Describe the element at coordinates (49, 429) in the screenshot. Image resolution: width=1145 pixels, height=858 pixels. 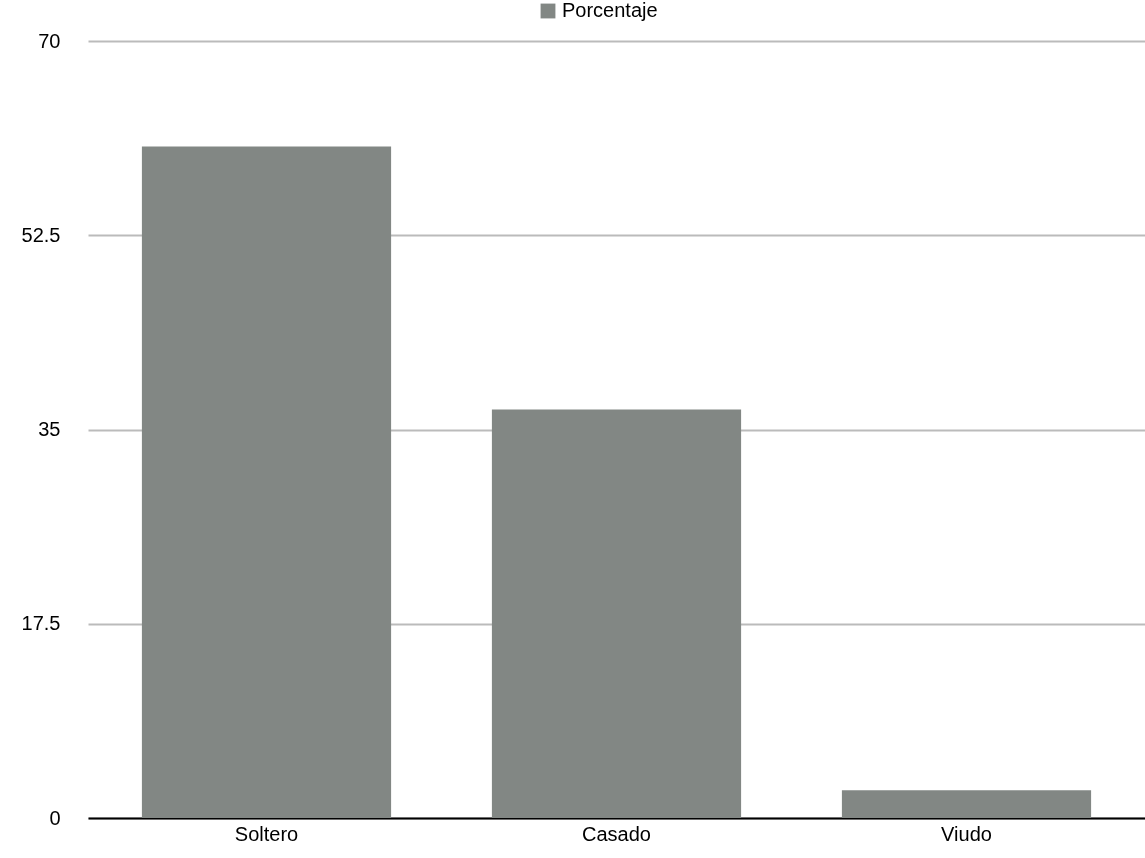
I see `y-tick-label: 35` at that location.